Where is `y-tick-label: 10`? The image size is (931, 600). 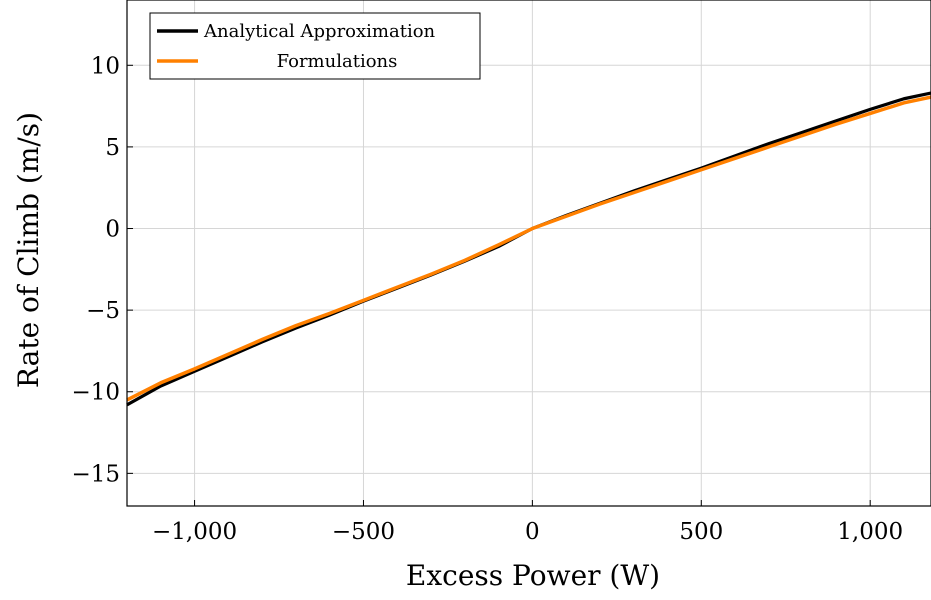
y-tick-label: 10 is located at coordinates (105, 66).